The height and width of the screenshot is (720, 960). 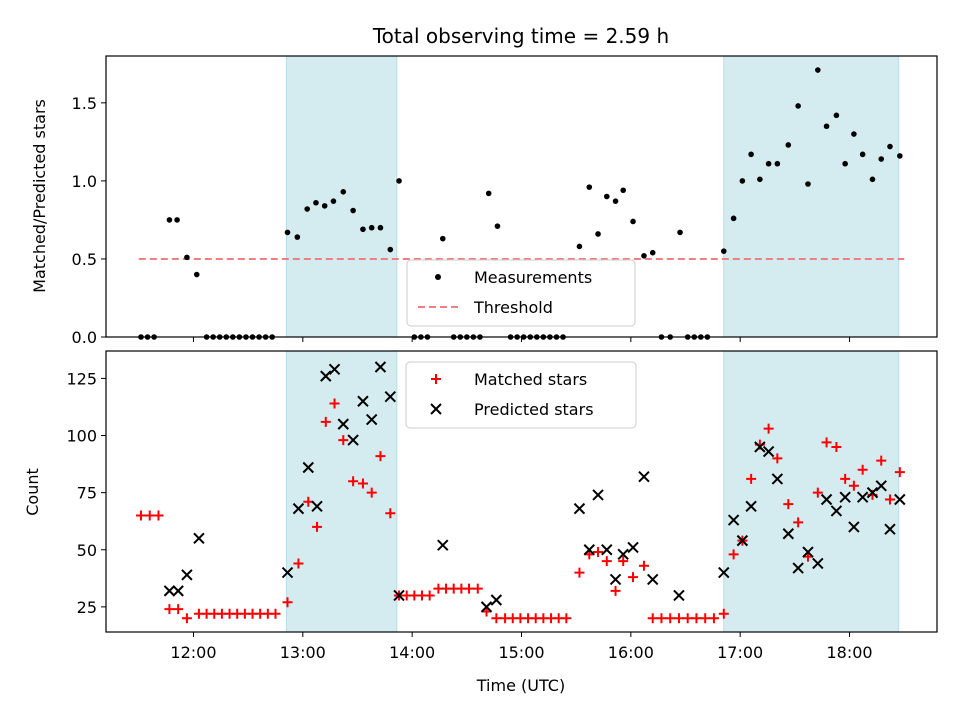 What do you see at coordinates (39, 196) in the screenshot?
I see `top-y-axis-label: Matched/Predicted stars` at bounding box center [39, 196].